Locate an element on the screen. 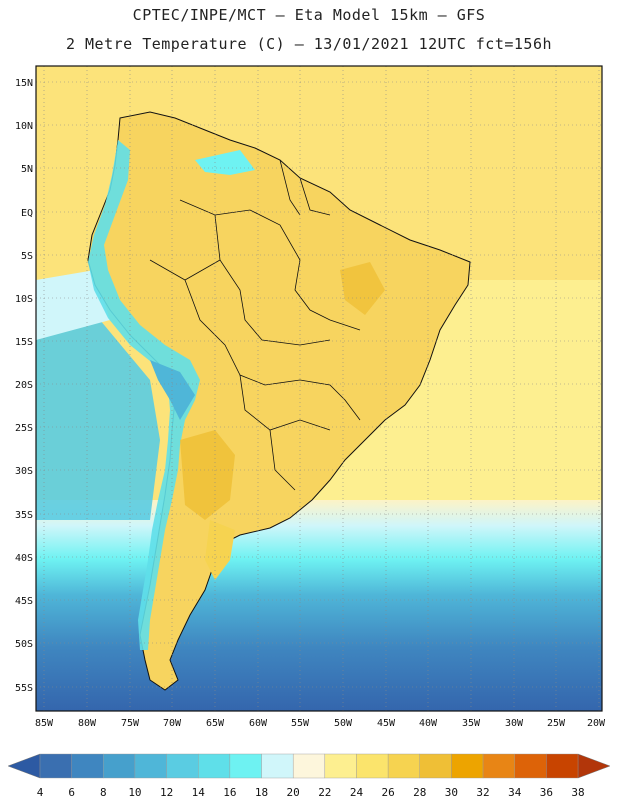 This screenshot has width=618, height=800. colorbar-tick-label: 34 is located at coordinates (515, 792).